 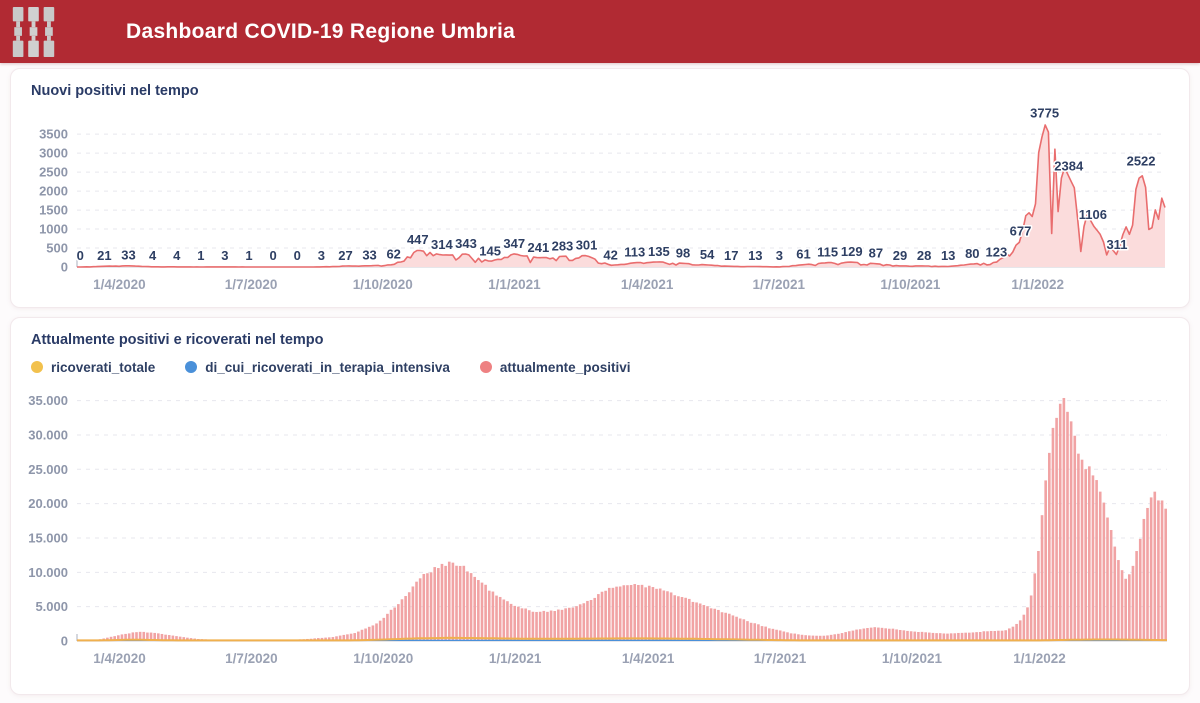 I want to click on legend-dot-blue-icon, so click(x=191, y=367).